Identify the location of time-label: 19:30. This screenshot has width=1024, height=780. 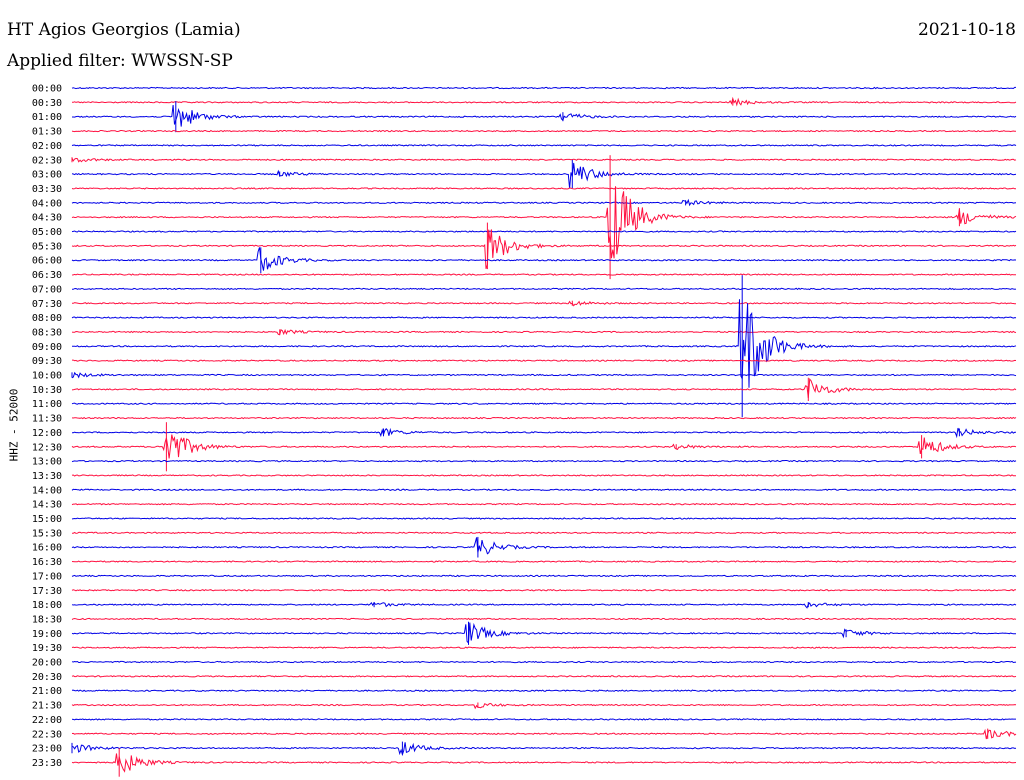
(47, 648).